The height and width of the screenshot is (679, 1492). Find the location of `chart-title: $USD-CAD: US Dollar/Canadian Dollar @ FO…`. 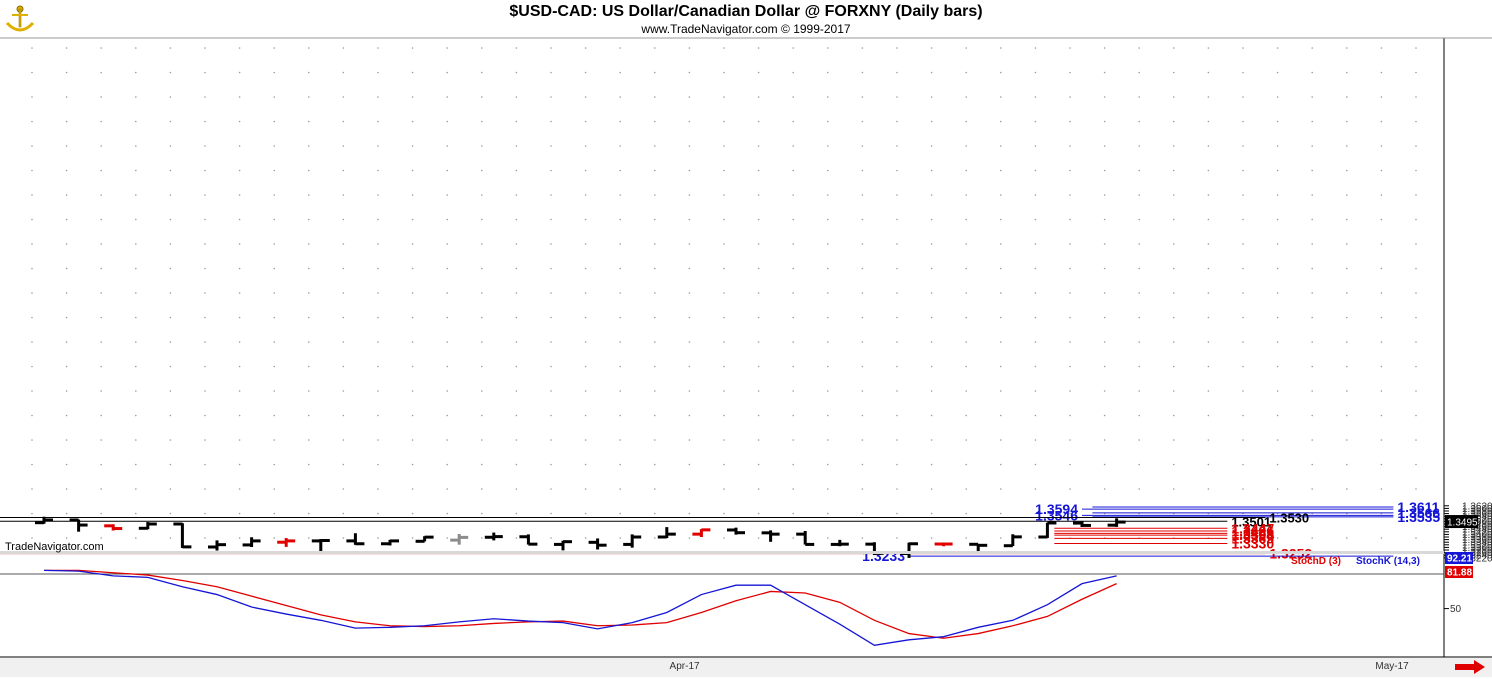

chart-title: $USD-CAD: US Dollar/Canadian Dollar @ FO… is located at coordinates (746, 11).